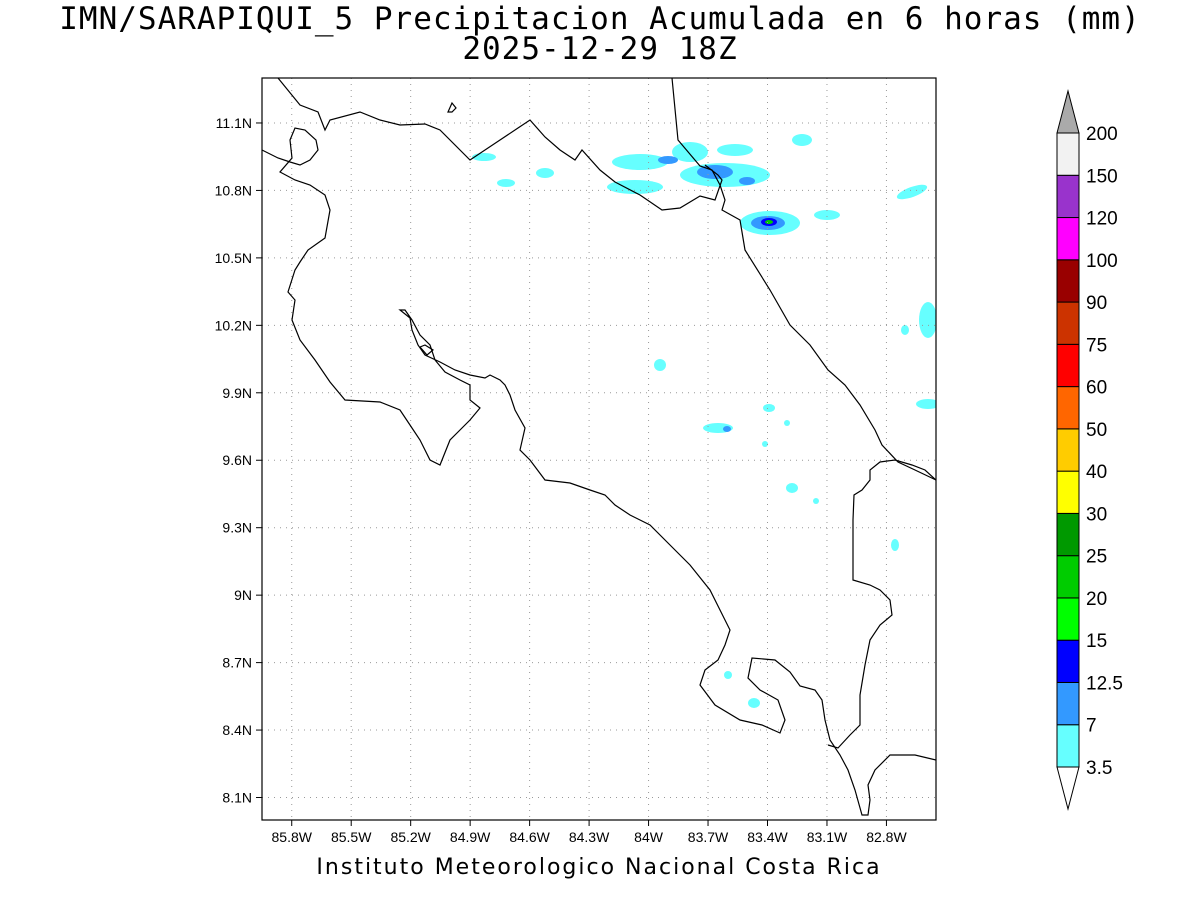 This screenshot has height=900, width=1200. I want to click on colorbar-over-arrow, so click(1068, 111).